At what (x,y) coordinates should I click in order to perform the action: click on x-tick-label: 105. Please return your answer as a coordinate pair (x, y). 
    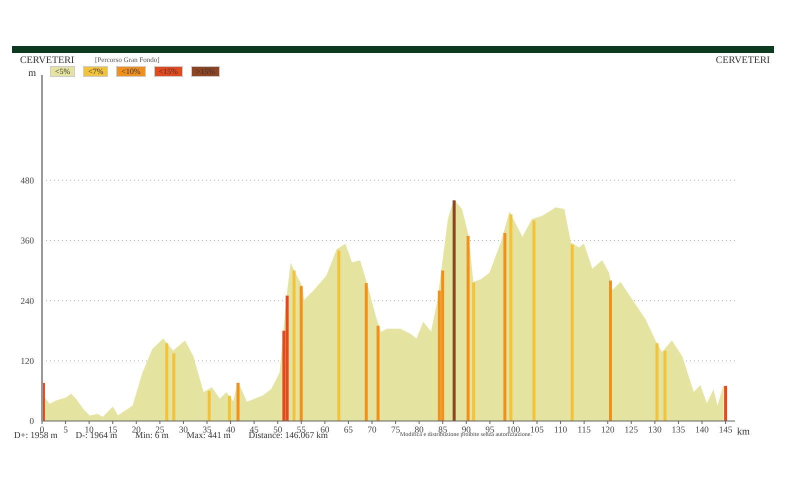
    Looking at the image, I should click on (537, 429).